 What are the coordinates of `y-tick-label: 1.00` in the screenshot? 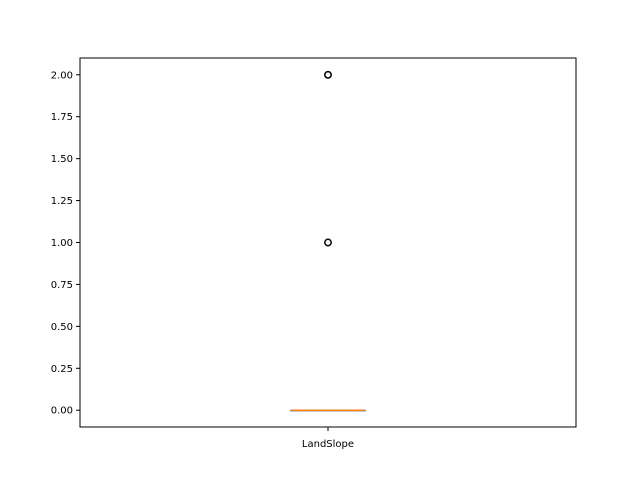 It's located at (62, 243).